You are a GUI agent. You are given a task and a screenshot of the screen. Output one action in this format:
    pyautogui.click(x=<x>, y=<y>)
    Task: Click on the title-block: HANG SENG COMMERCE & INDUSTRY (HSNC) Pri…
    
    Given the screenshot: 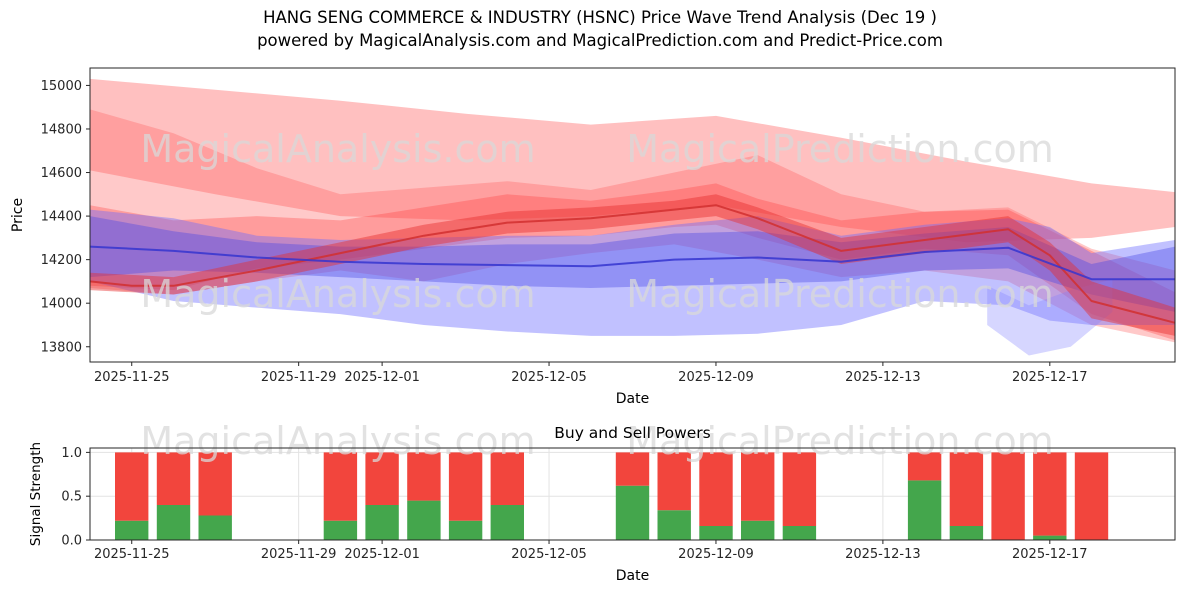 What is the action you would take?
    pyautogui.click(x=600, y=29)
    